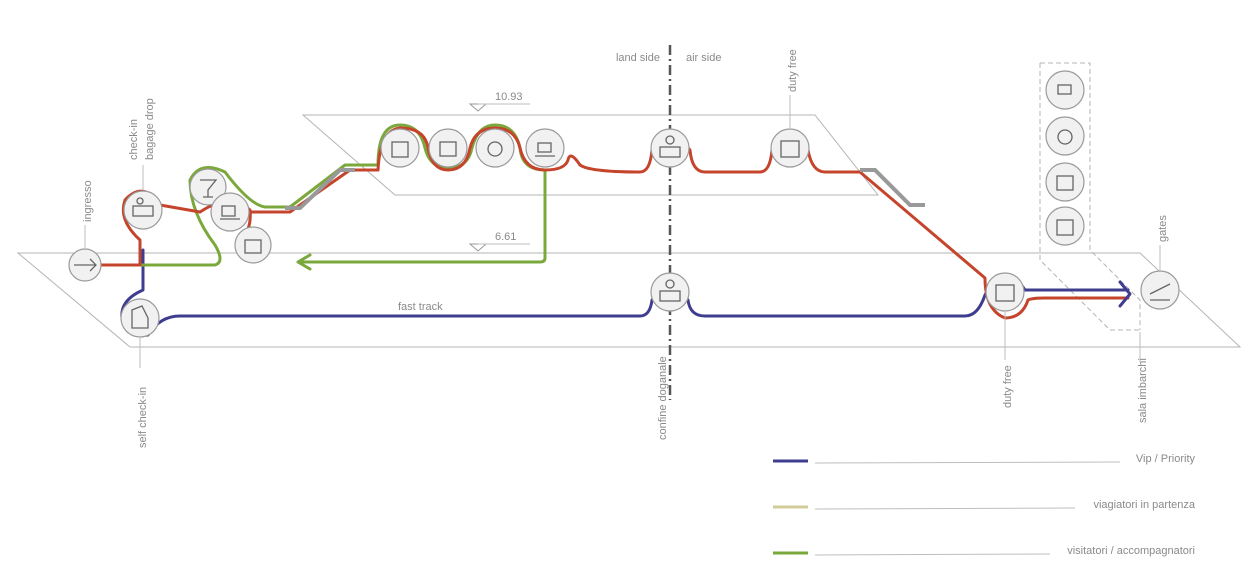  I want to click on legend-label: Vip / Priority, so click(1166, 459).